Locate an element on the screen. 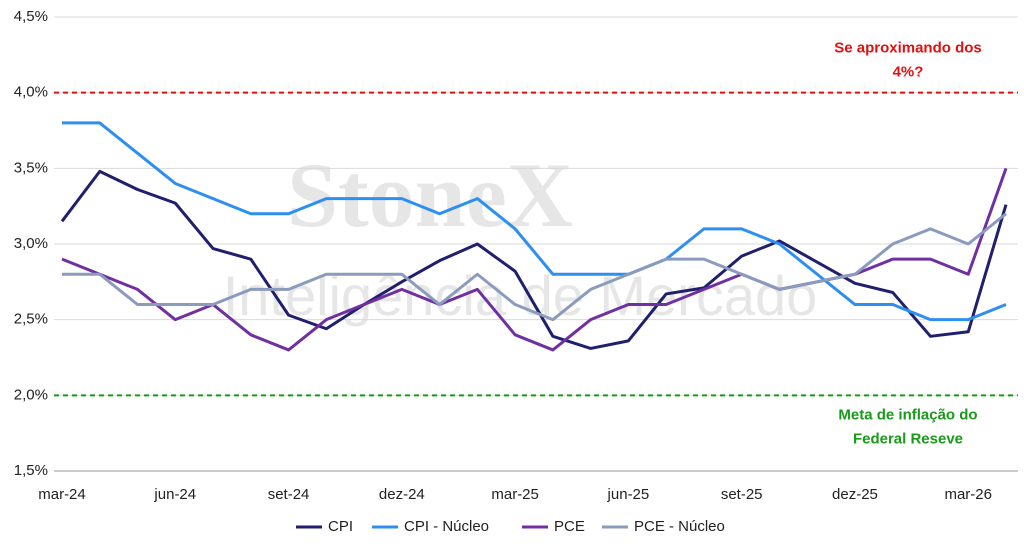 Image resolution: width=1024 pixels, height=554 pixels. legend-label: PCE is located at coordinates (569, 526).